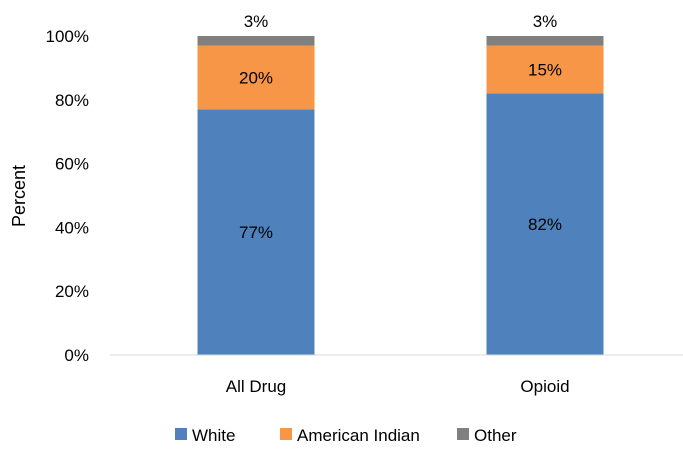  What do you see at coordinates (72, 291) in the screenshot?
I see `y-tick-label: 20%` at bounding box center [72, 291].